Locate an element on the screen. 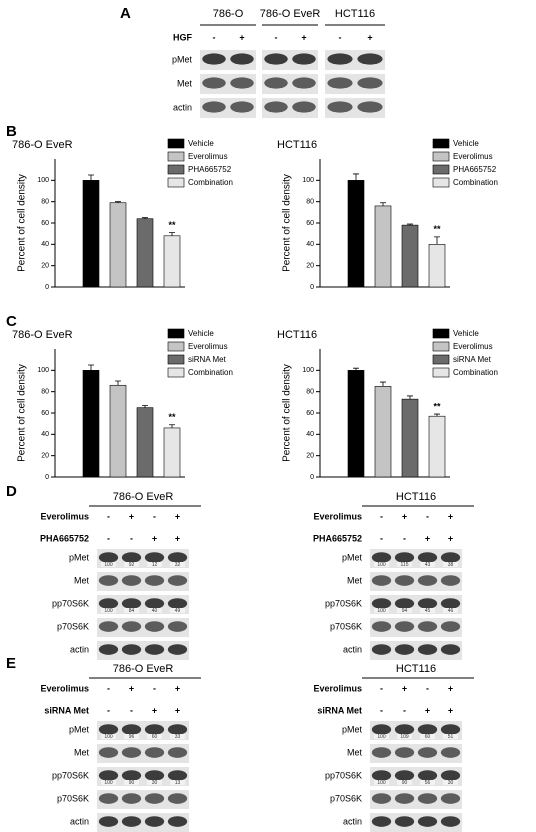  treatment: siRNA Met is located at coordinates (339, 710).